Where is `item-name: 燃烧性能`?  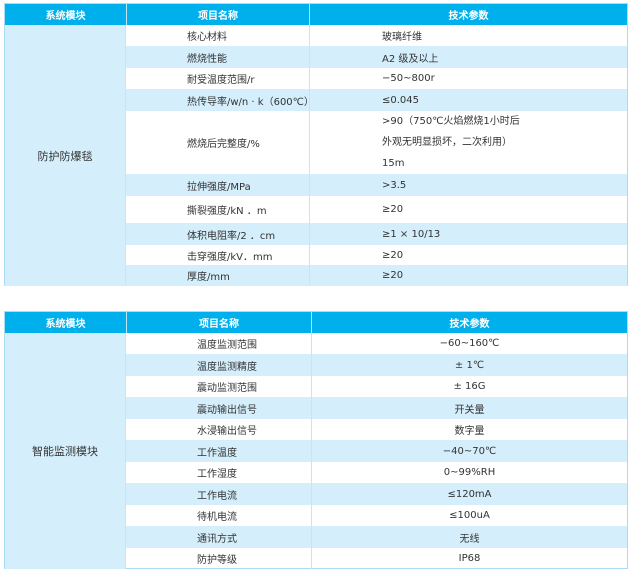 item-name: 燃烧性能 is located at coordinates (207, 59).